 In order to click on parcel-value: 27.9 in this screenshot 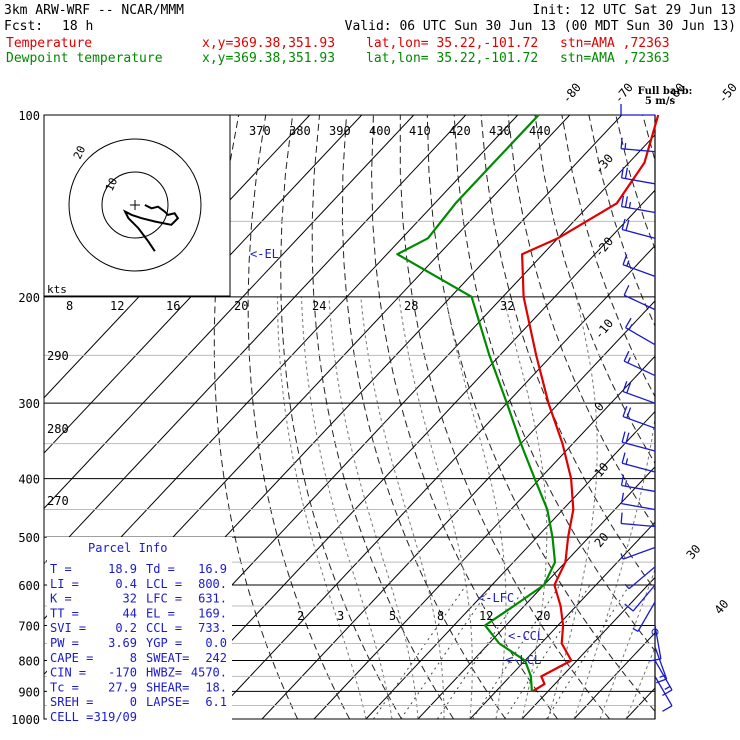, I will do `click(122, 687)`.